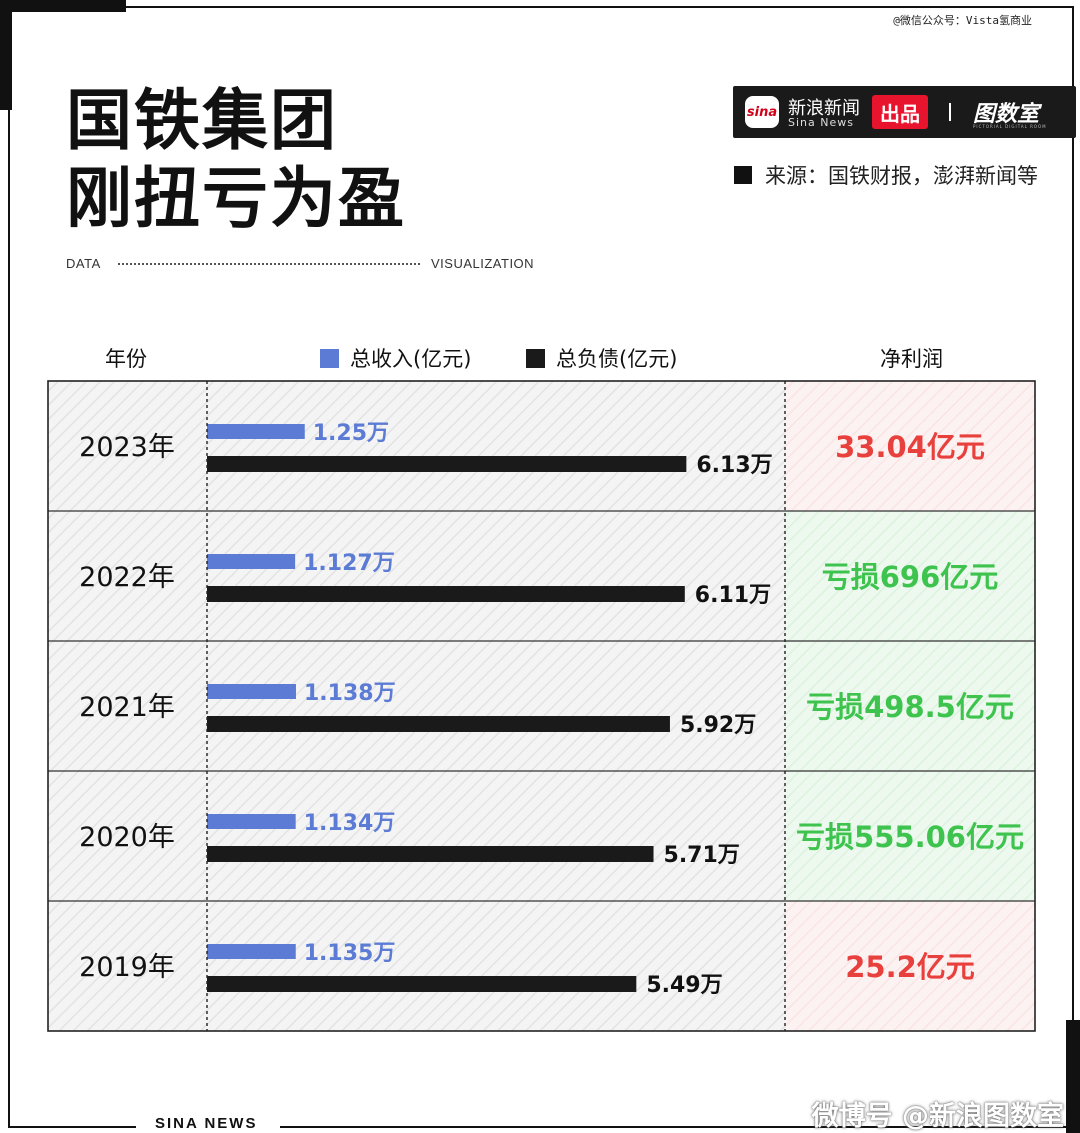 The height and width of the screenshot is (1133, 1080). What do you see at coordinates (1010, 126) in the screenshot?
I see `data-room-subtitle: PICTORIAL DIGITAL ROOM` at bounding box center [1010, 126].